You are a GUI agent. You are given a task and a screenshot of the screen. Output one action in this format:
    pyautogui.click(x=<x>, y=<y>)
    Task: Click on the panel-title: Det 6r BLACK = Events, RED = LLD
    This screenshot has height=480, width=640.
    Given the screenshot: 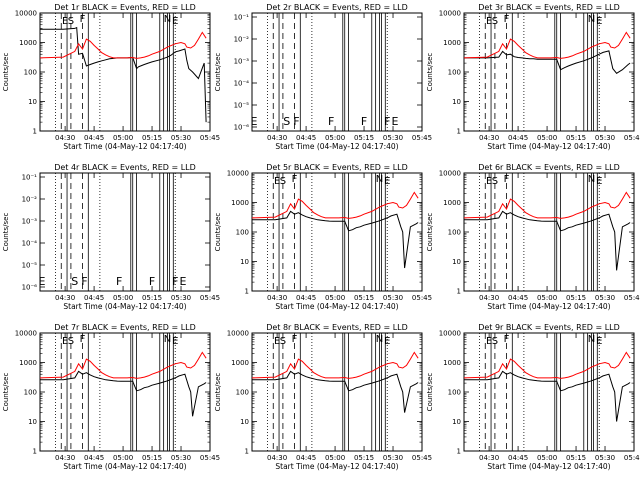 What is the action you would take?
    pyautogui.click(x=549, y=167)
    